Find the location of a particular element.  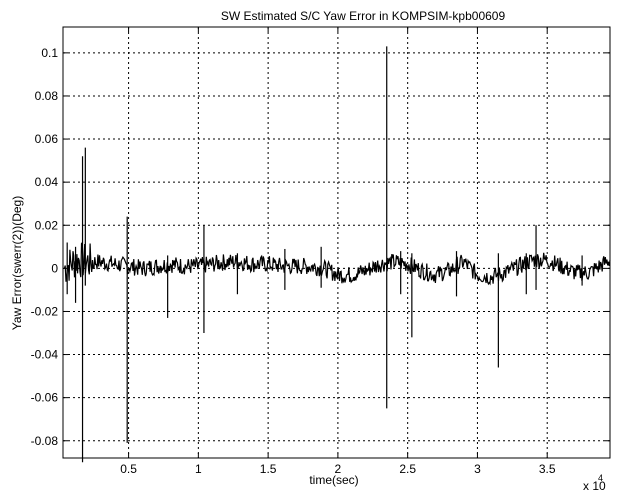

x-tick-labels: 0.5 1 1.5 2 2.5 3 3.5 is located at coordinates (338, 469).